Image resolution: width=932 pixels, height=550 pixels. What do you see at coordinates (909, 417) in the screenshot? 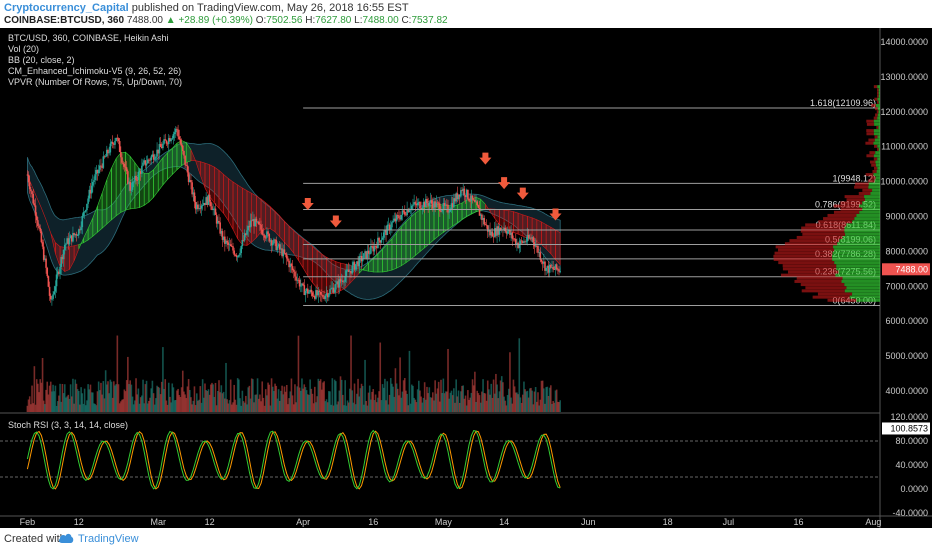
I see `rsi-tick-0: 120.0000` at bounding box center [909, 417].